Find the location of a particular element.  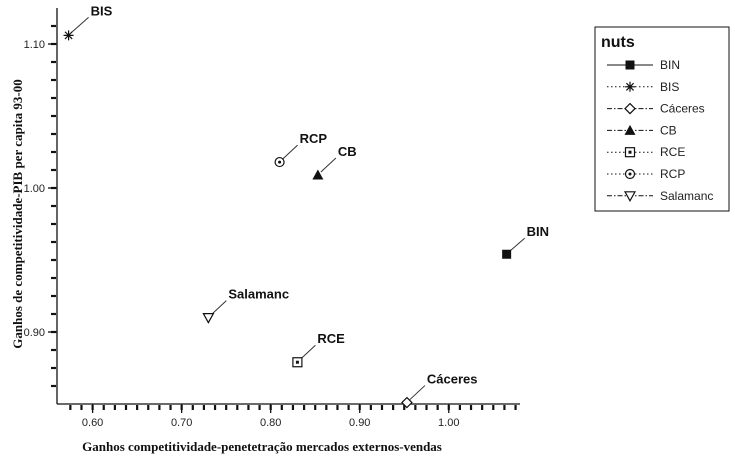

point-label: CB is located at coordinates (347, 151).